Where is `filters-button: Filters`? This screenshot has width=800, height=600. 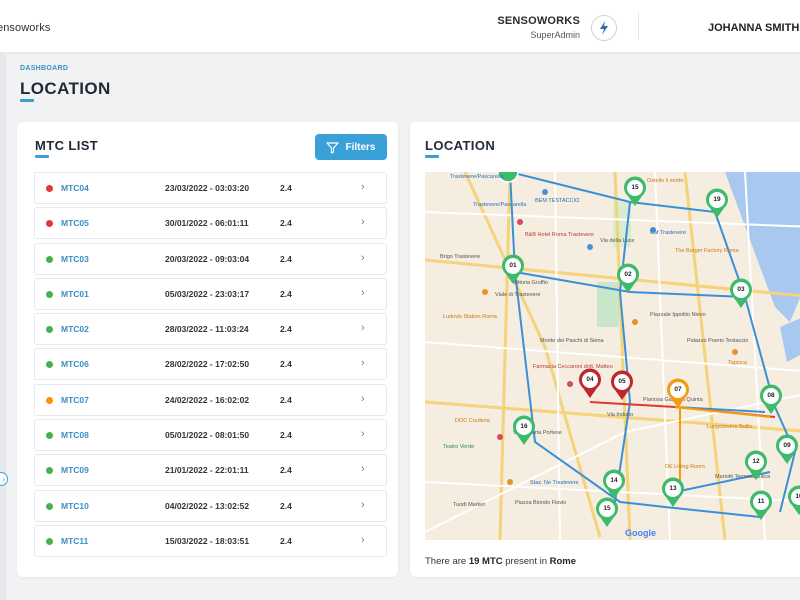 filters-button: Filters is located at coordinates (351, 147).